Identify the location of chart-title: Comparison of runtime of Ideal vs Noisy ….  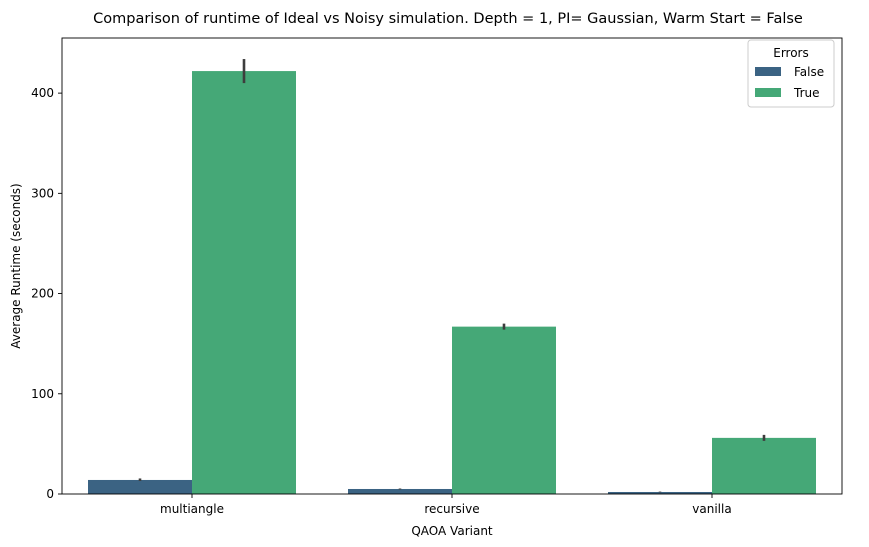
(448, 19).